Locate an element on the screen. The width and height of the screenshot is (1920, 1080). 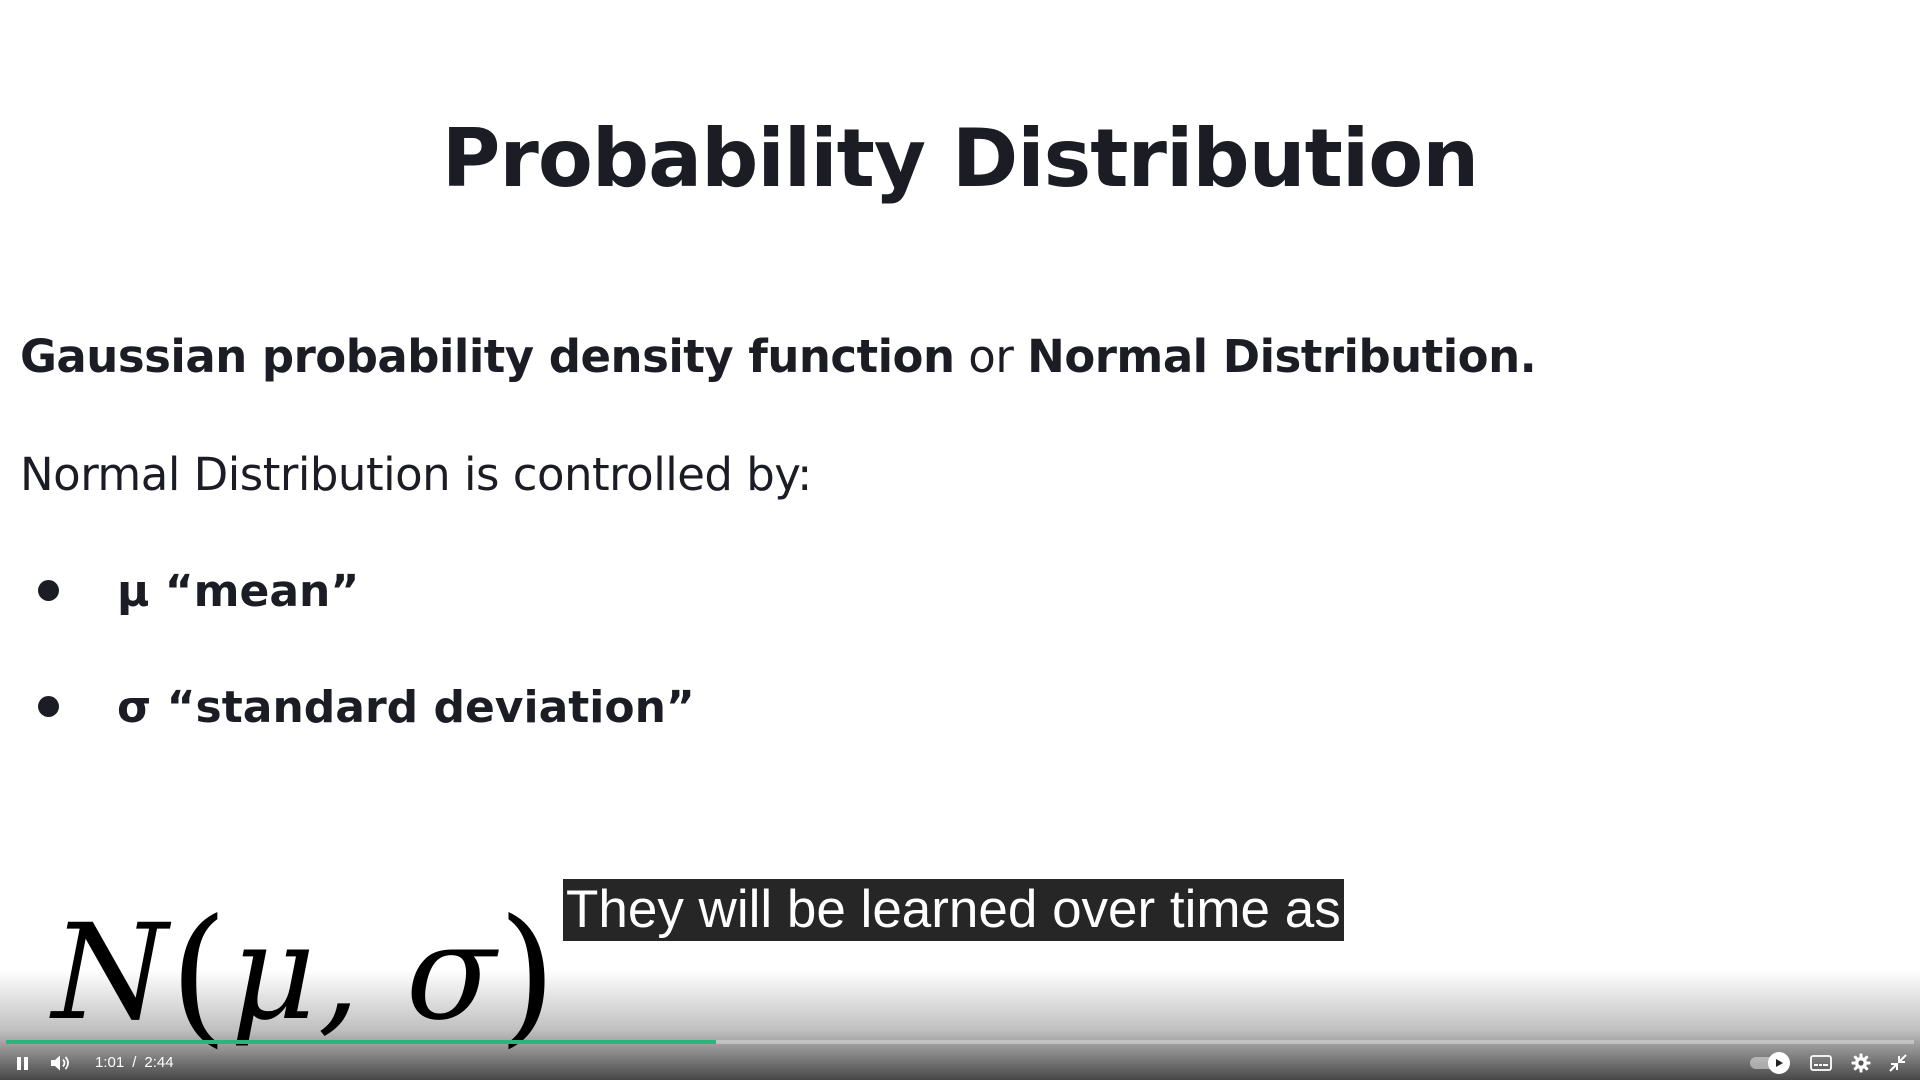
gear-icon is located at coordinates (1861, 1063).